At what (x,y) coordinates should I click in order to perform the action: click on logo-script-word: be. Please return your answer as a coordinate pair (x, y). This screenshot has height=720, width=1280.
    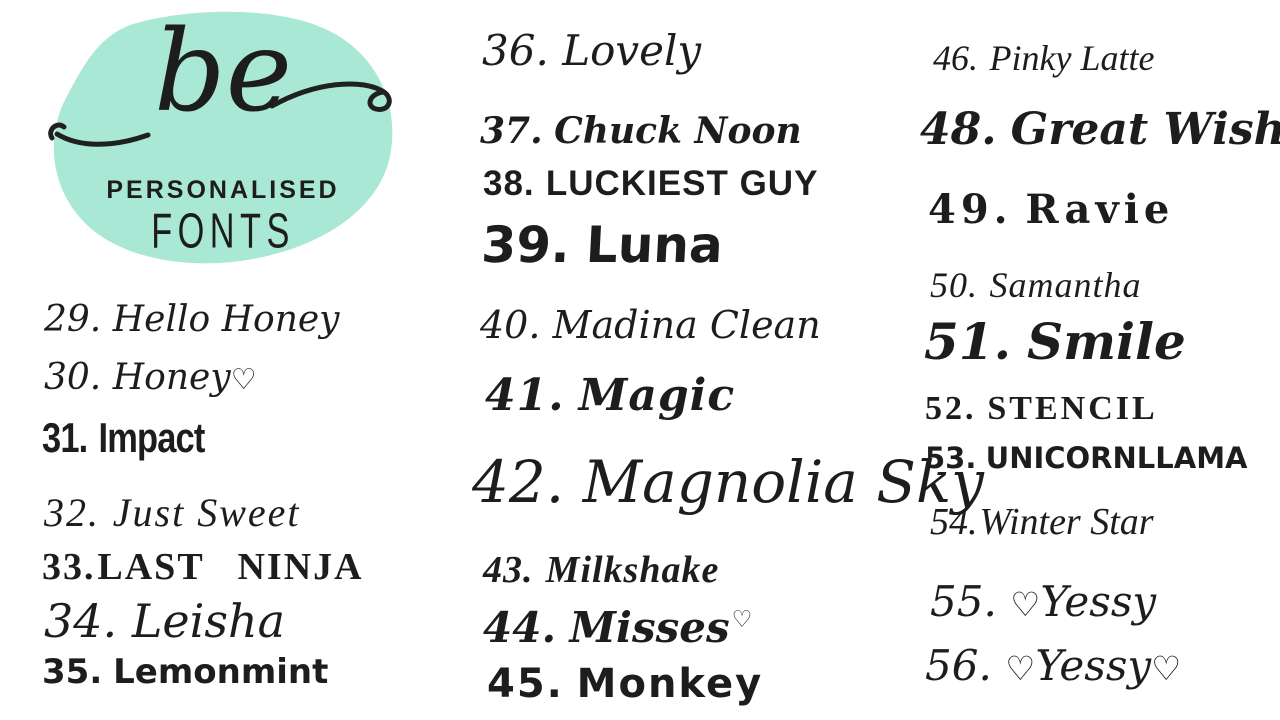
    Looking at the image, I should click on (223, 72).